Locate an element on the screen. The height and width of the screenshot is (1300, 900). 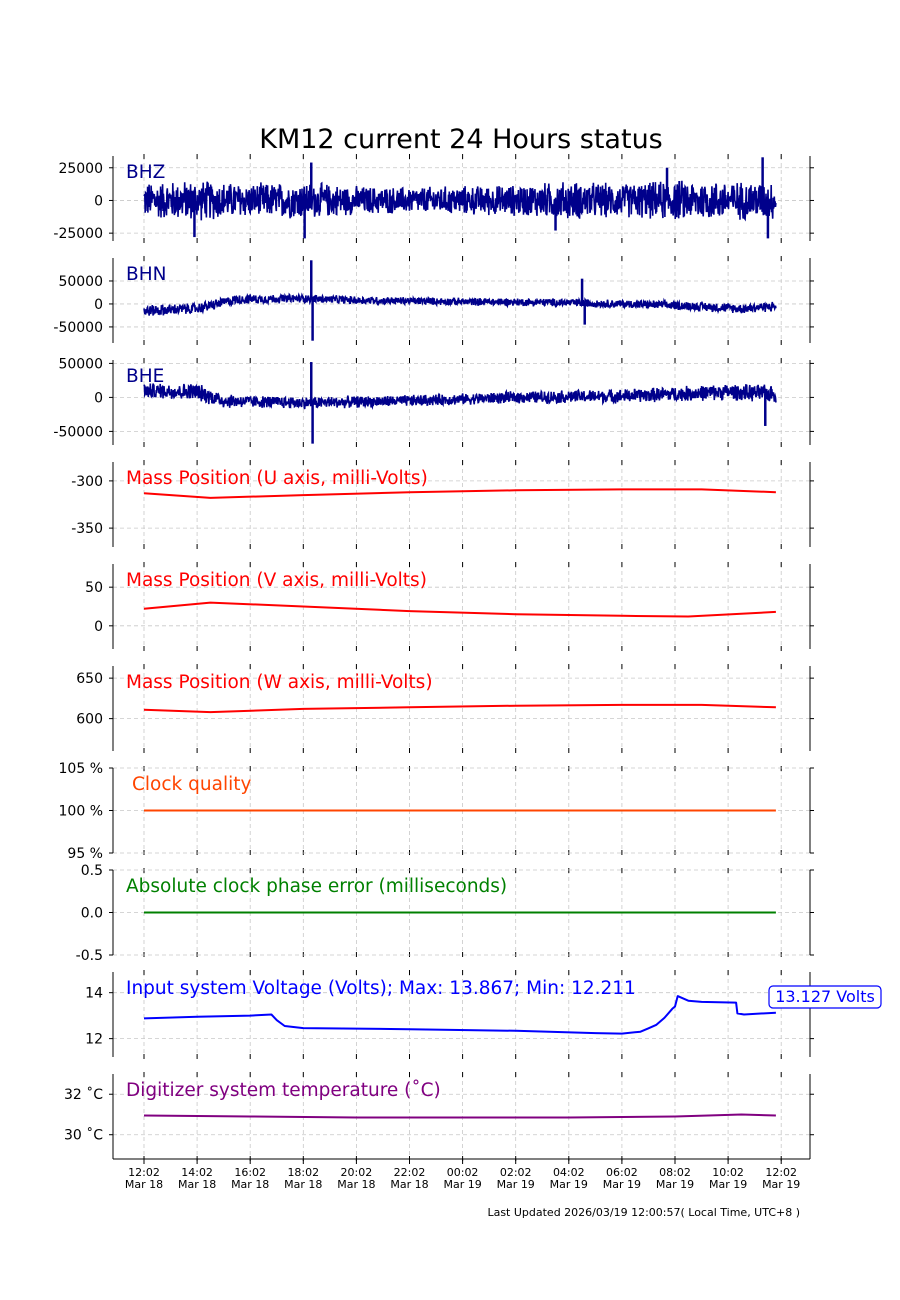
x-tick-time: 22:02 is located at coordinates (410, 1172).